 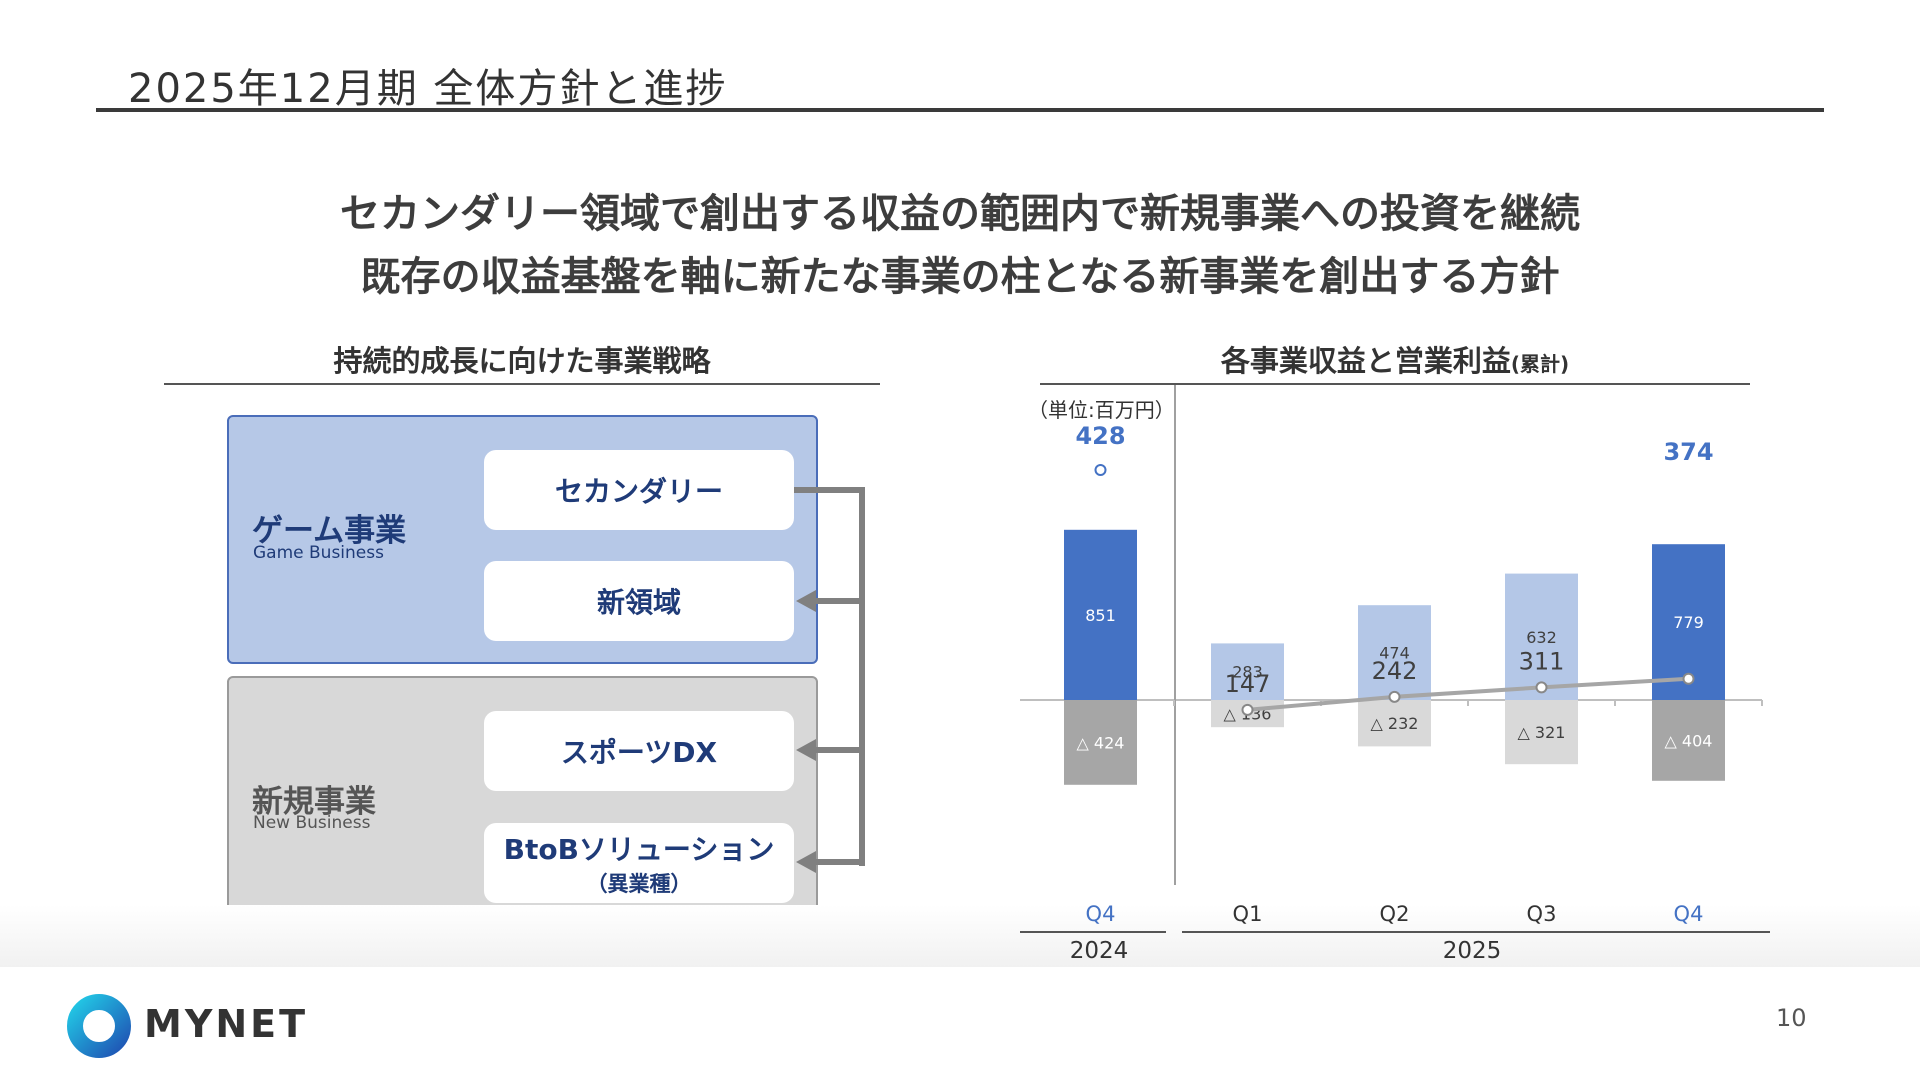 What do you see at coordinates (806, 601) in the screenshot?
I see `arrow-head-new-domain` at bounding box center [806, 601].